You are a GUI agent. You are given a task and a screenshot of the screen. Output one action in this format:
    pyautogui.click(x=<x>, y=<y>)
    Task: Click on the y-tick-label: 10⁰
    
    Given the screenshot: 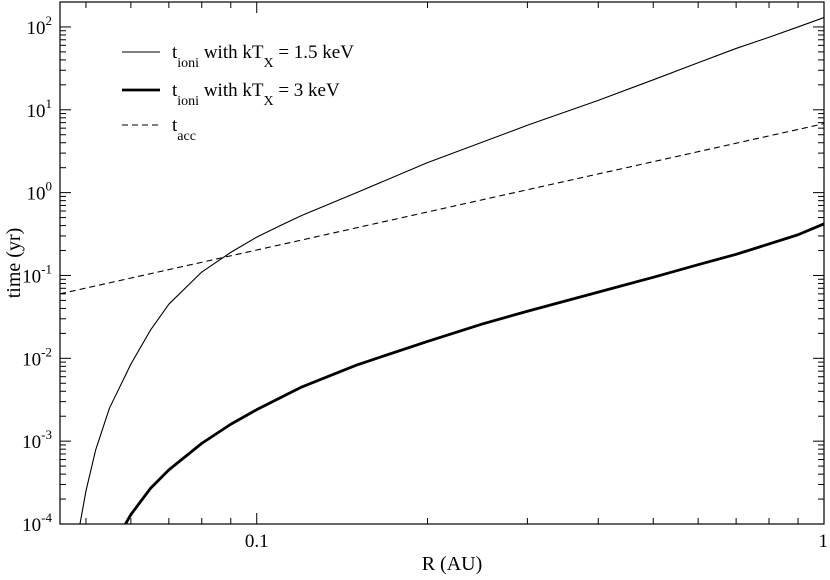 What is the action you would take?
    pyautogui.click(x=40, y=192)
    